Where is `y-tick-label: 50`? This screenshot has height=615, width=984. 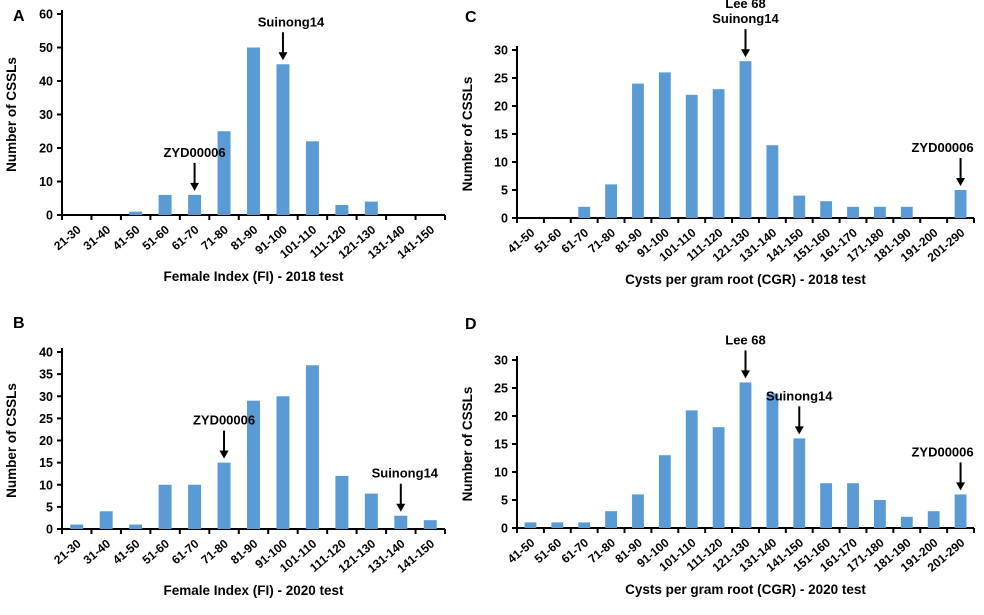 y-tick-label: 50 is located at coordinates (46, 48).